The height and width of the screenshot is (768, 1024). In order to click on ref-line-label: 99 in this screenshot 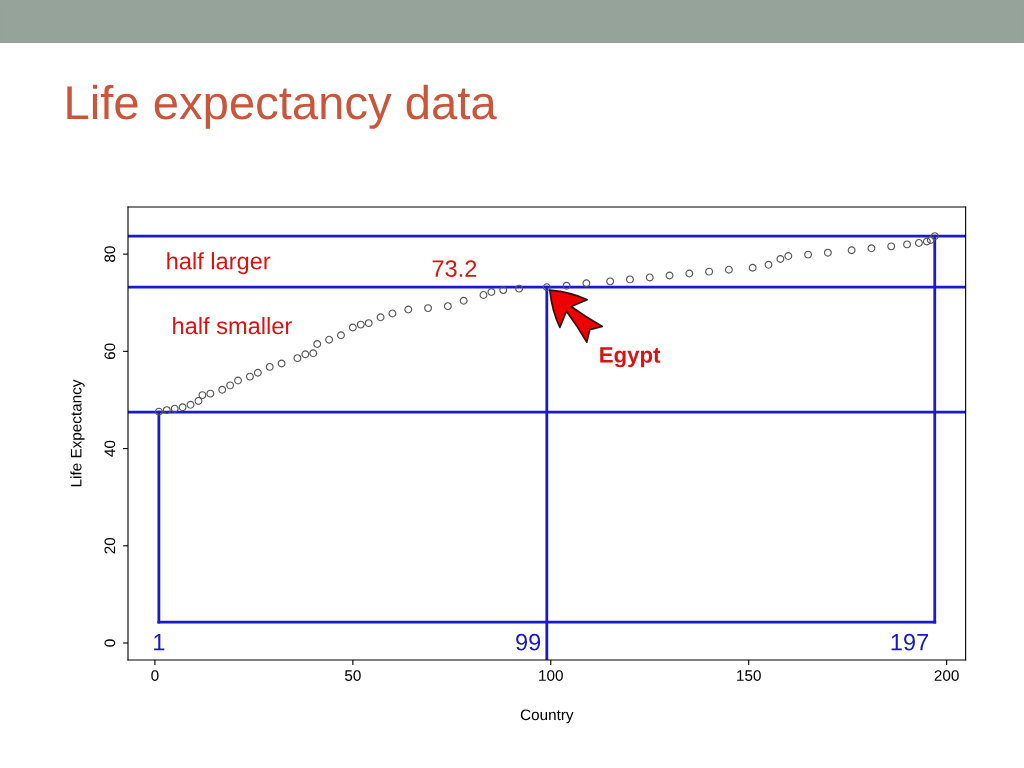, I will do `click(528, 642)`.